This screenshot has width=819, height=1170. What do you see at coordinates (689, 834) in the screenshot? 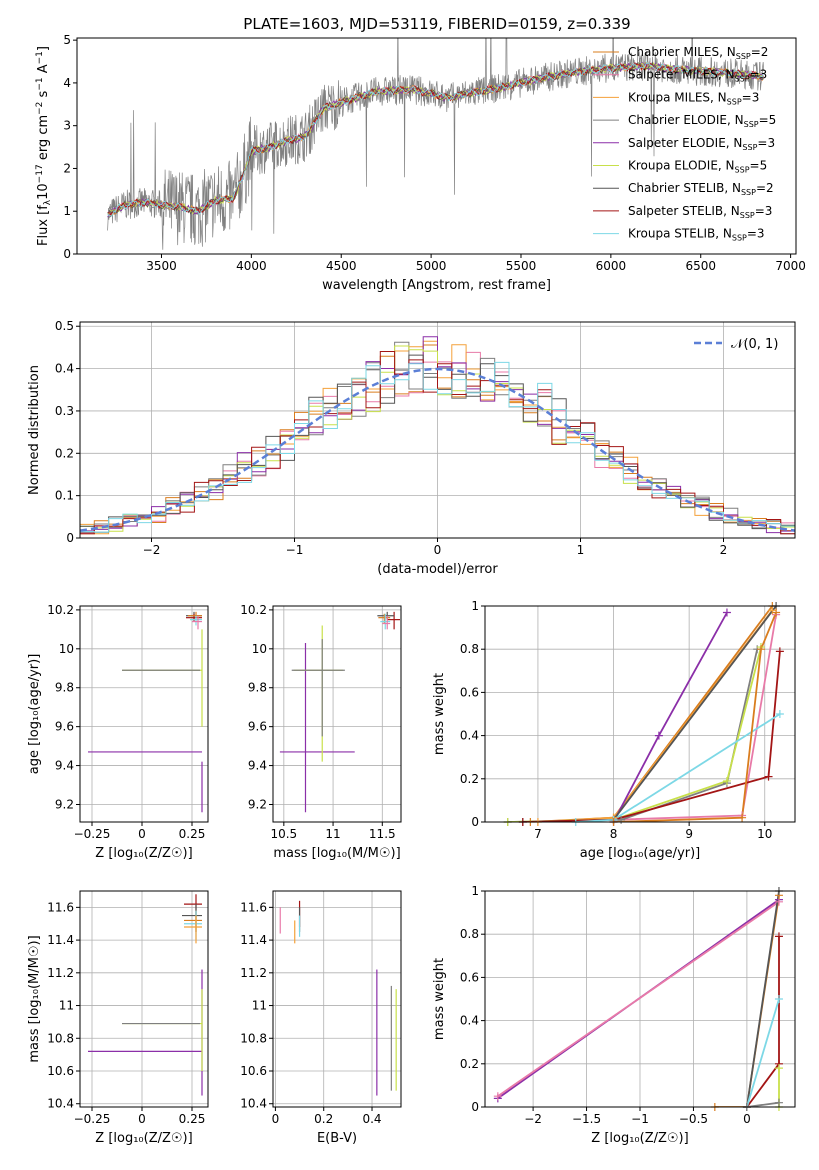
I see `x-tick-label: 9` at bounding box center [689, 834].